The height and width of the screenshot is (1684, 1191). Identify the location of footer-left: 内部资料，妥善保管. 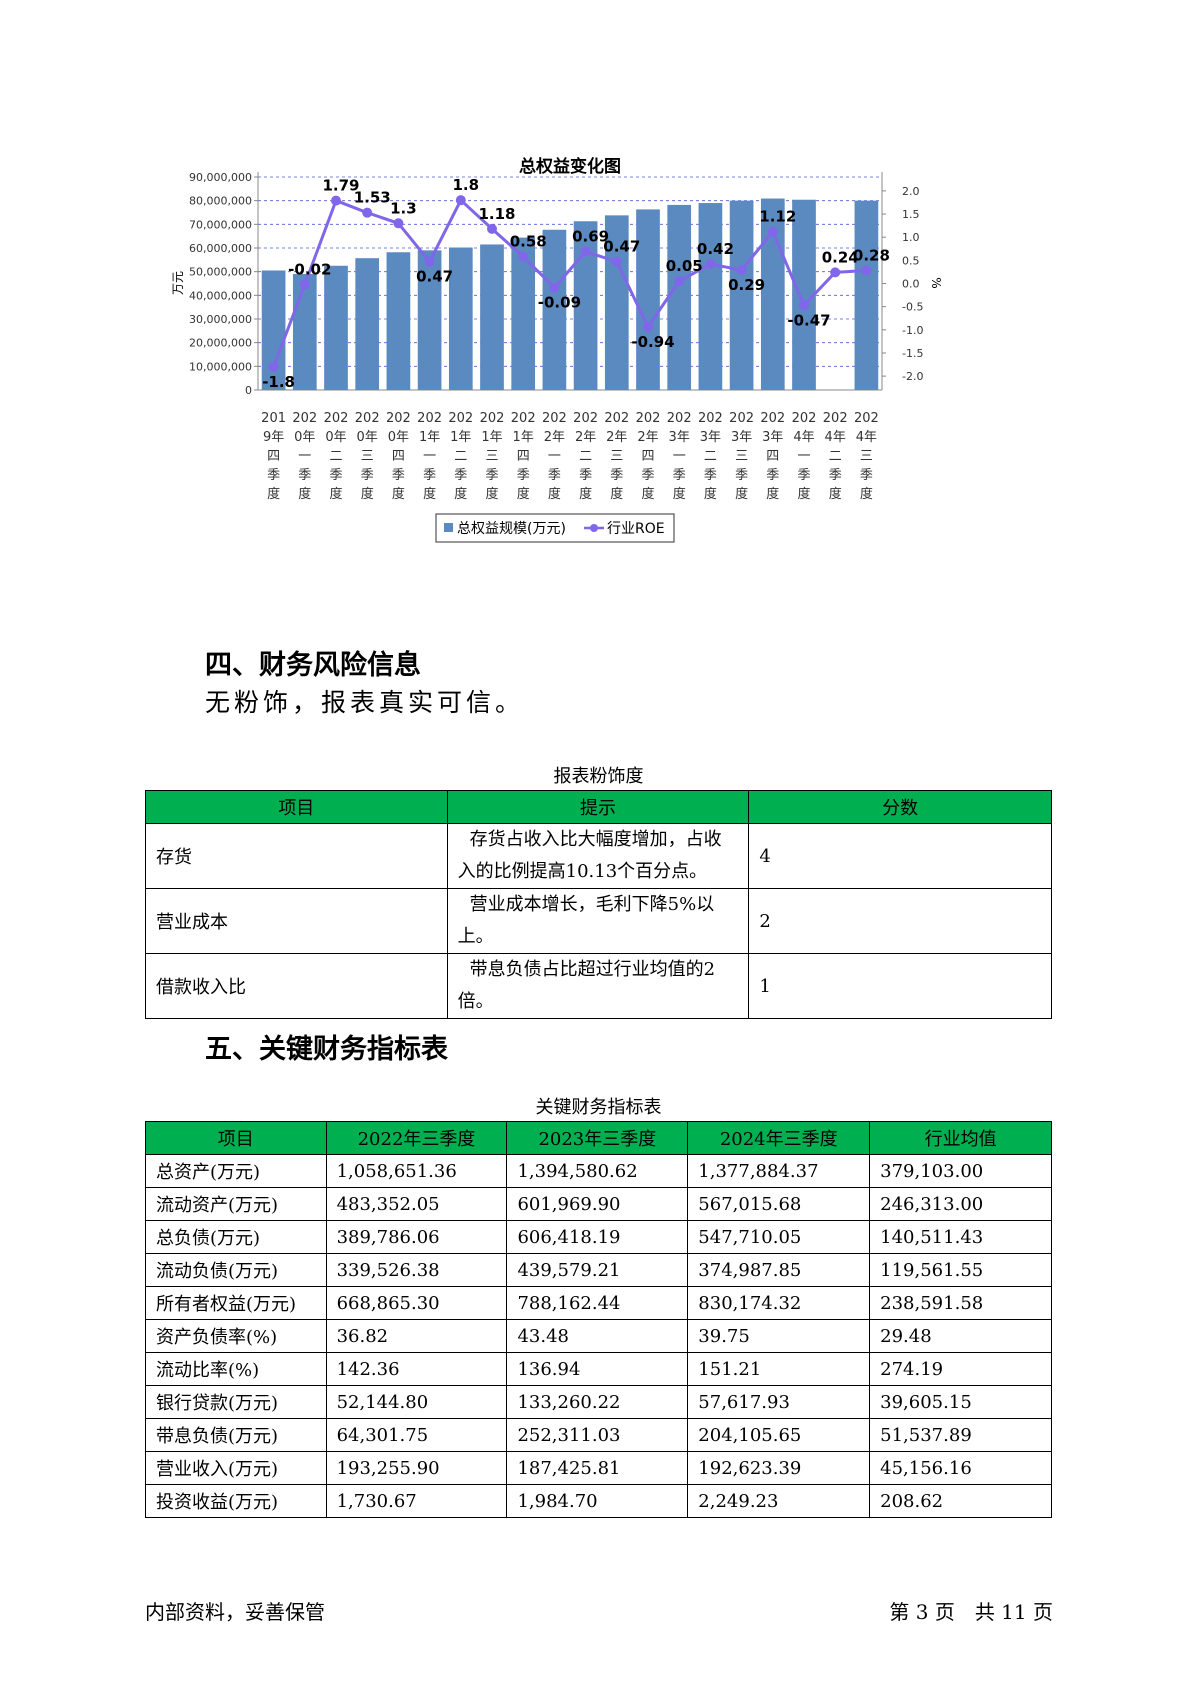
(235, 1612).